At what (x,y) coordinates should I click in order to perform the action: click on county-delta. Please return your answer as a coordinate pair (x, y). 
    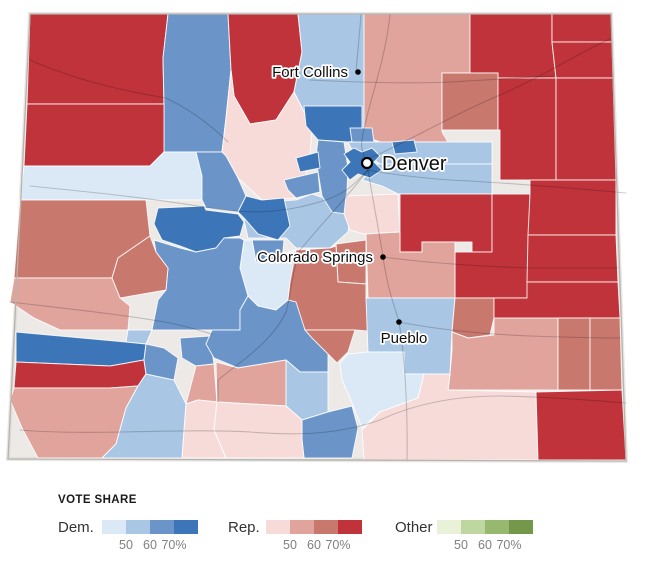
    Looking at the image, I should click on (140, 267).